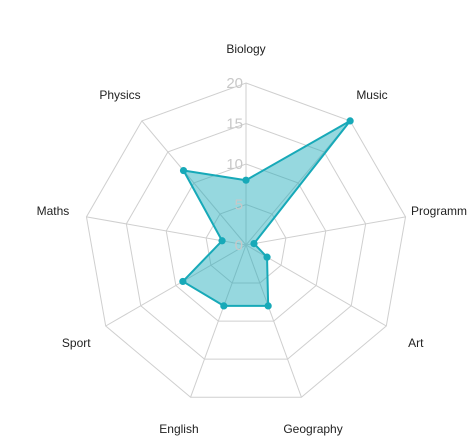  What do you see at coordinates (234, 124) in the screenshot?
I see `radial-tick-label: 15` at bounding box center [234, 124].